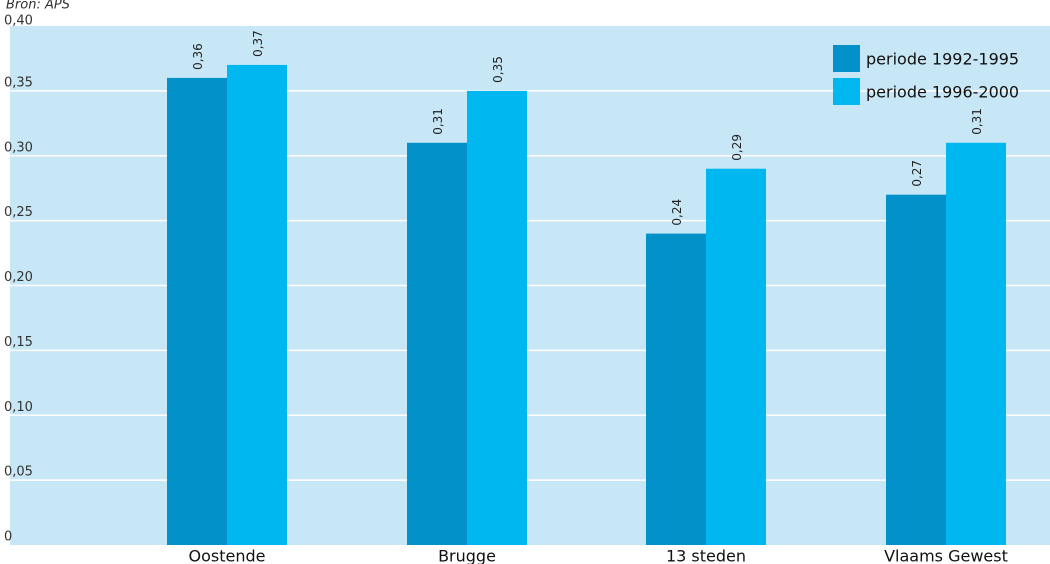 This screenshot has height=564, width=1050. I want to click on y-tick-label: 0,35, so click(18, 82).